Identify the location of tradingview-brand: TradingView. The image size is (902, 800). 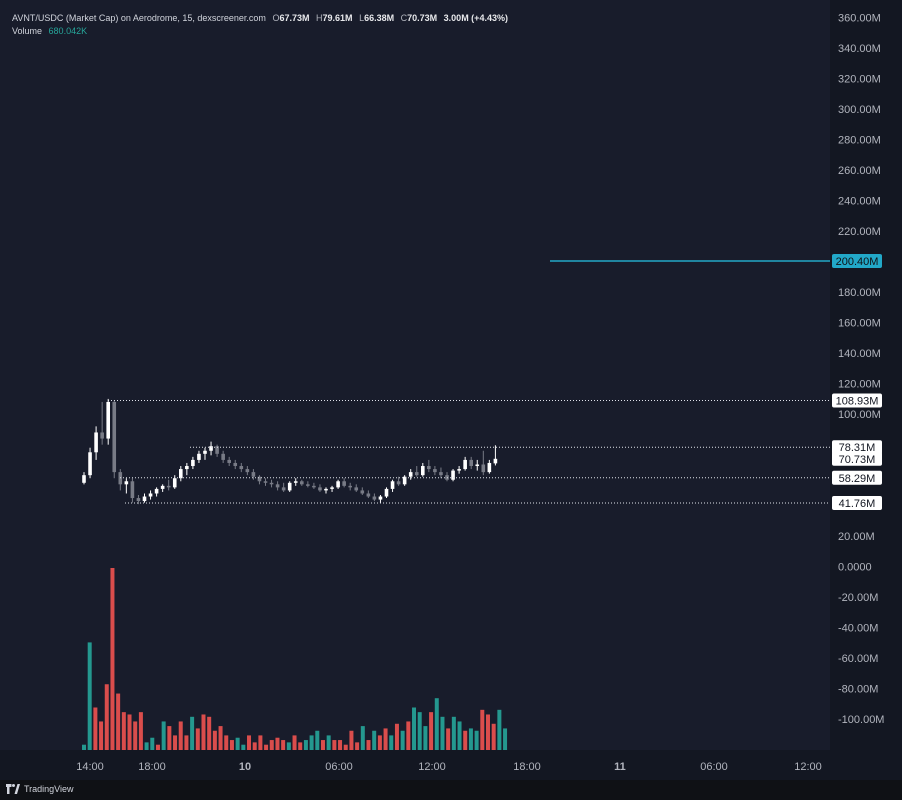
(49, 789).